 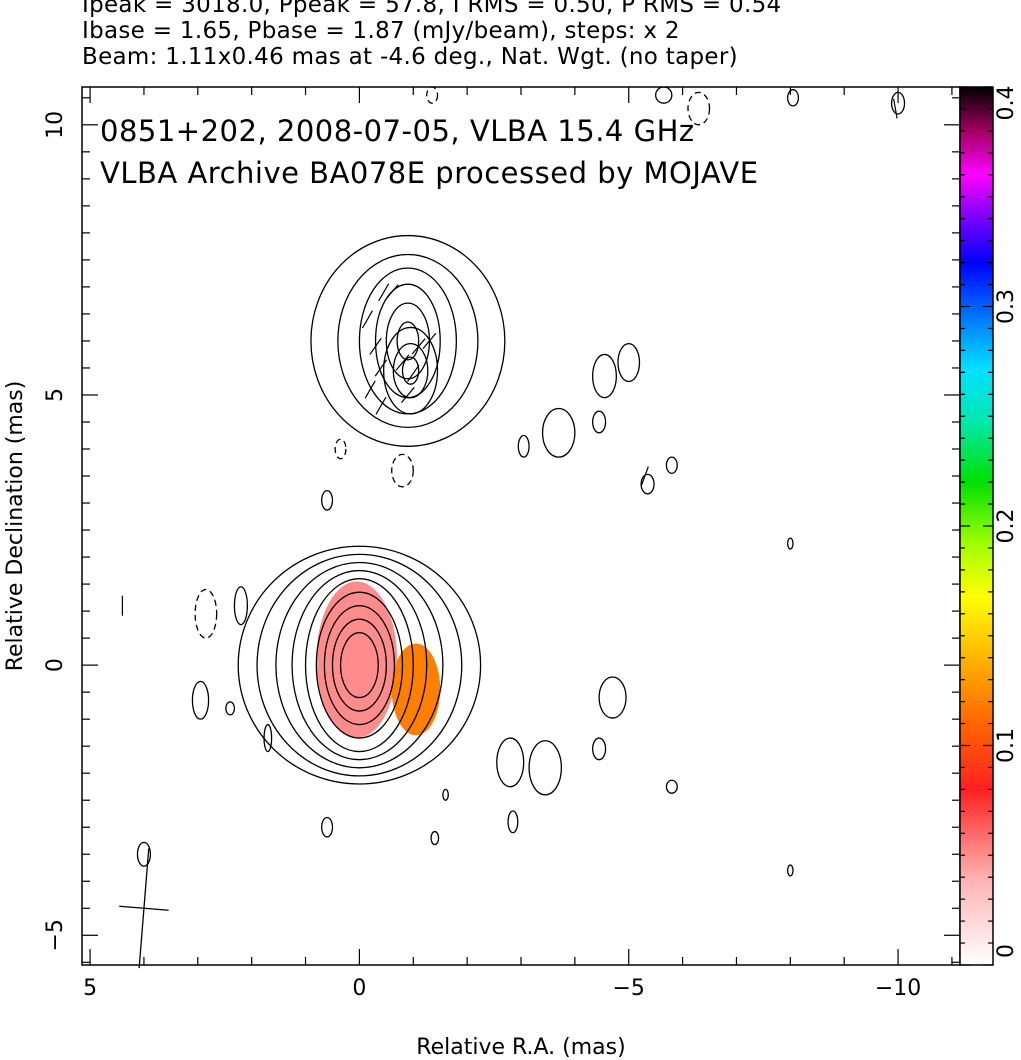 I want to click on y-tick-label-0: −5, so click(x=55, y=935).